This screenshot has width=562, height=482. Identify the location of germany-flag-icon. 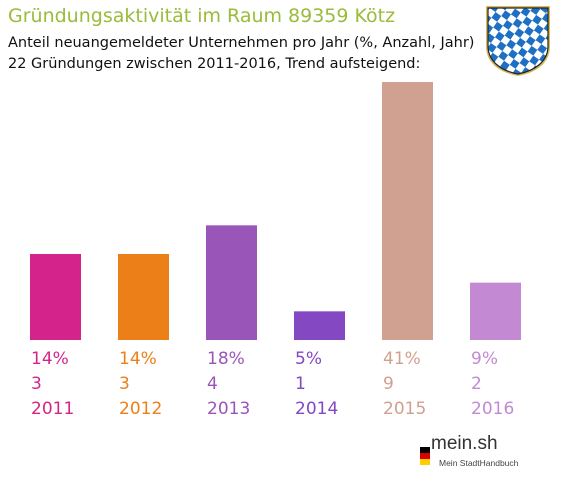
(425, 456).